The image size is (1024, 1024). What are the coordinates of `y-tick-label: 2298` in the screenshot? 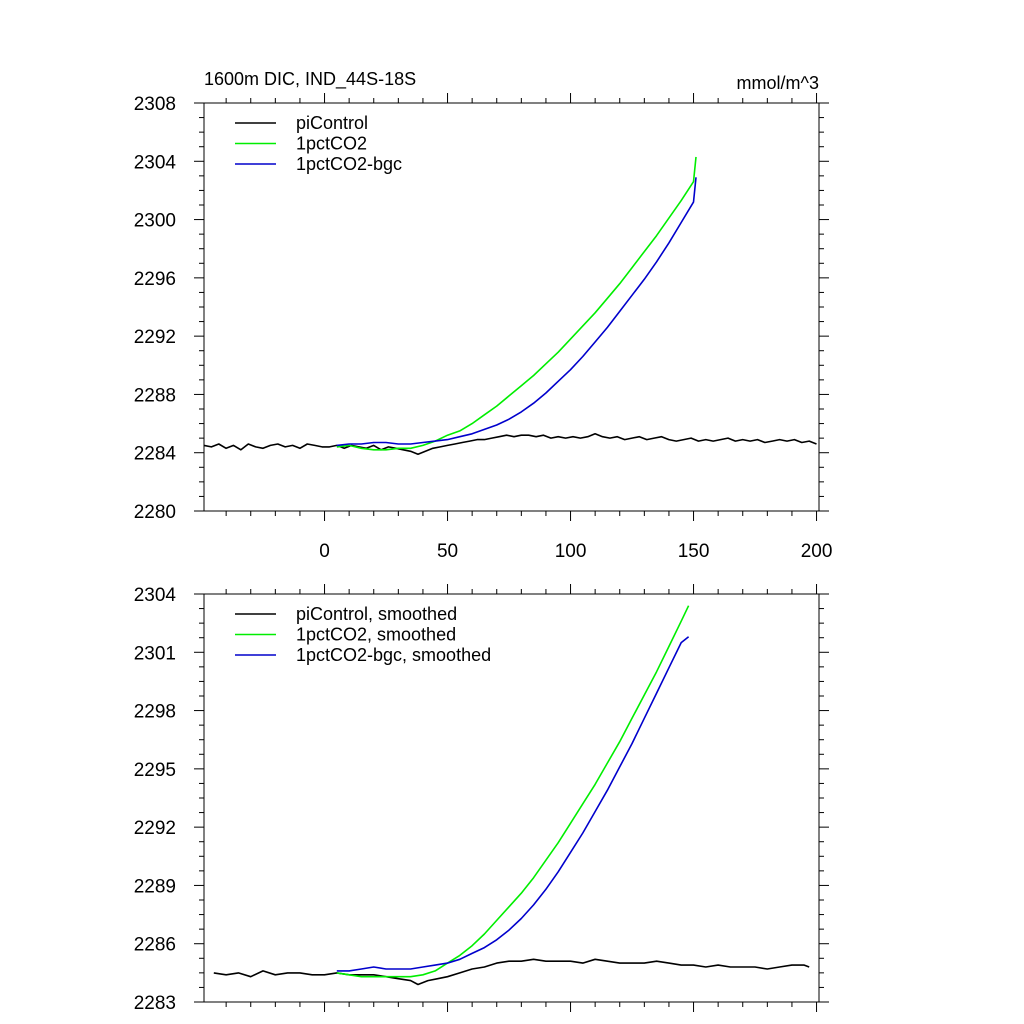 It's located at (155, 712).